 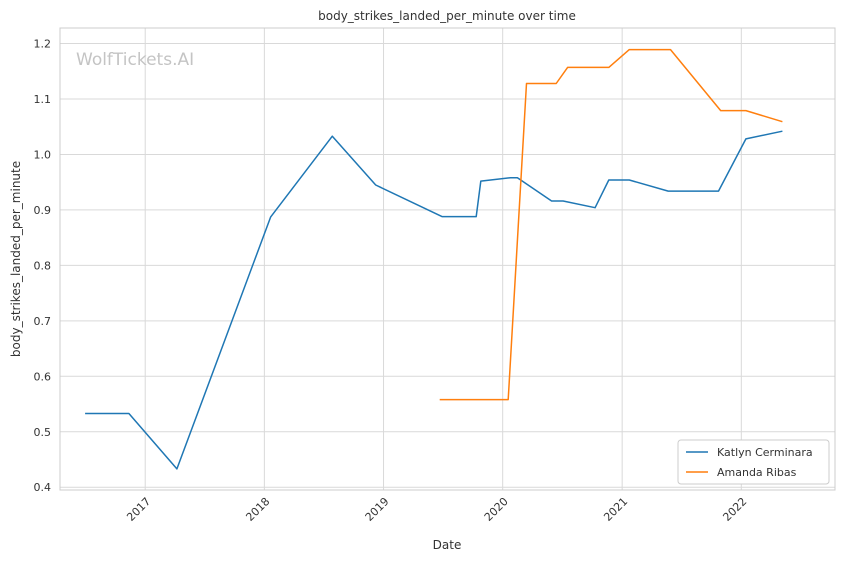 What do you see at coordinates (757, 472) in the screenshot?
I see `legend-label-amanda-ribas: Amanda Ribas` at bounding box center [757, 472].